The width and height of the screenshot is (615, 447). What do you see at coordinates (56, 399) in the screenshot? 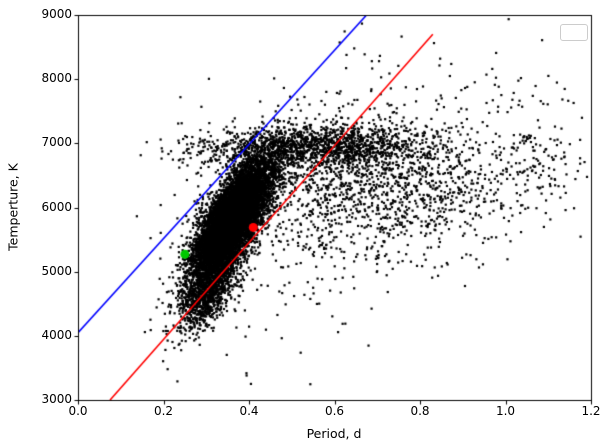
I see `y-tick-label: 3000` at bounding box center [56, 399].